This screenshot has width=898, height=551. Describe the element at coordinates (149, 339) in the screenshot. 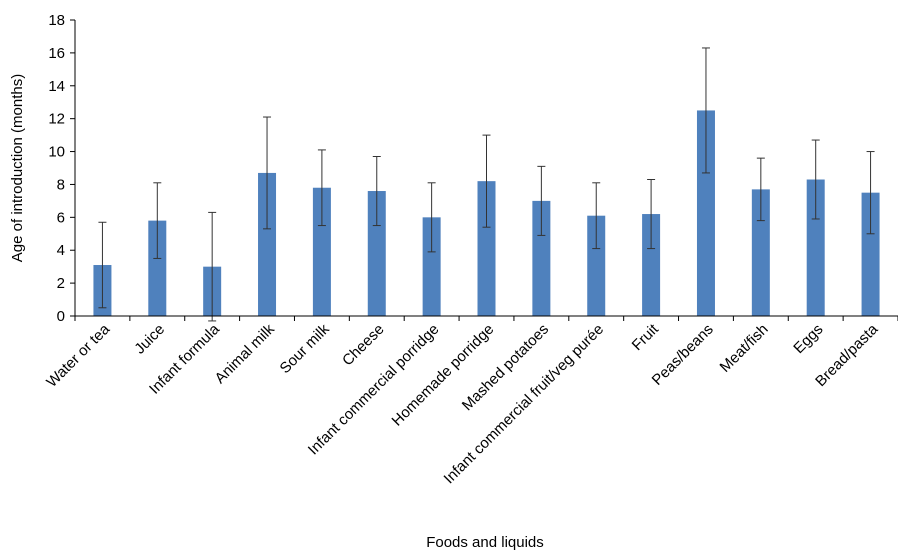

I see `x-category-label: Juice` at that location.